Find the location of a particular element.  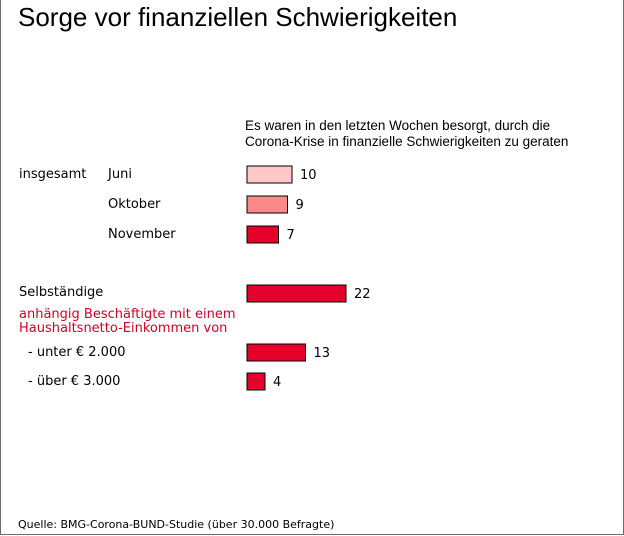

bar-november is located at coordinates (262, 234).